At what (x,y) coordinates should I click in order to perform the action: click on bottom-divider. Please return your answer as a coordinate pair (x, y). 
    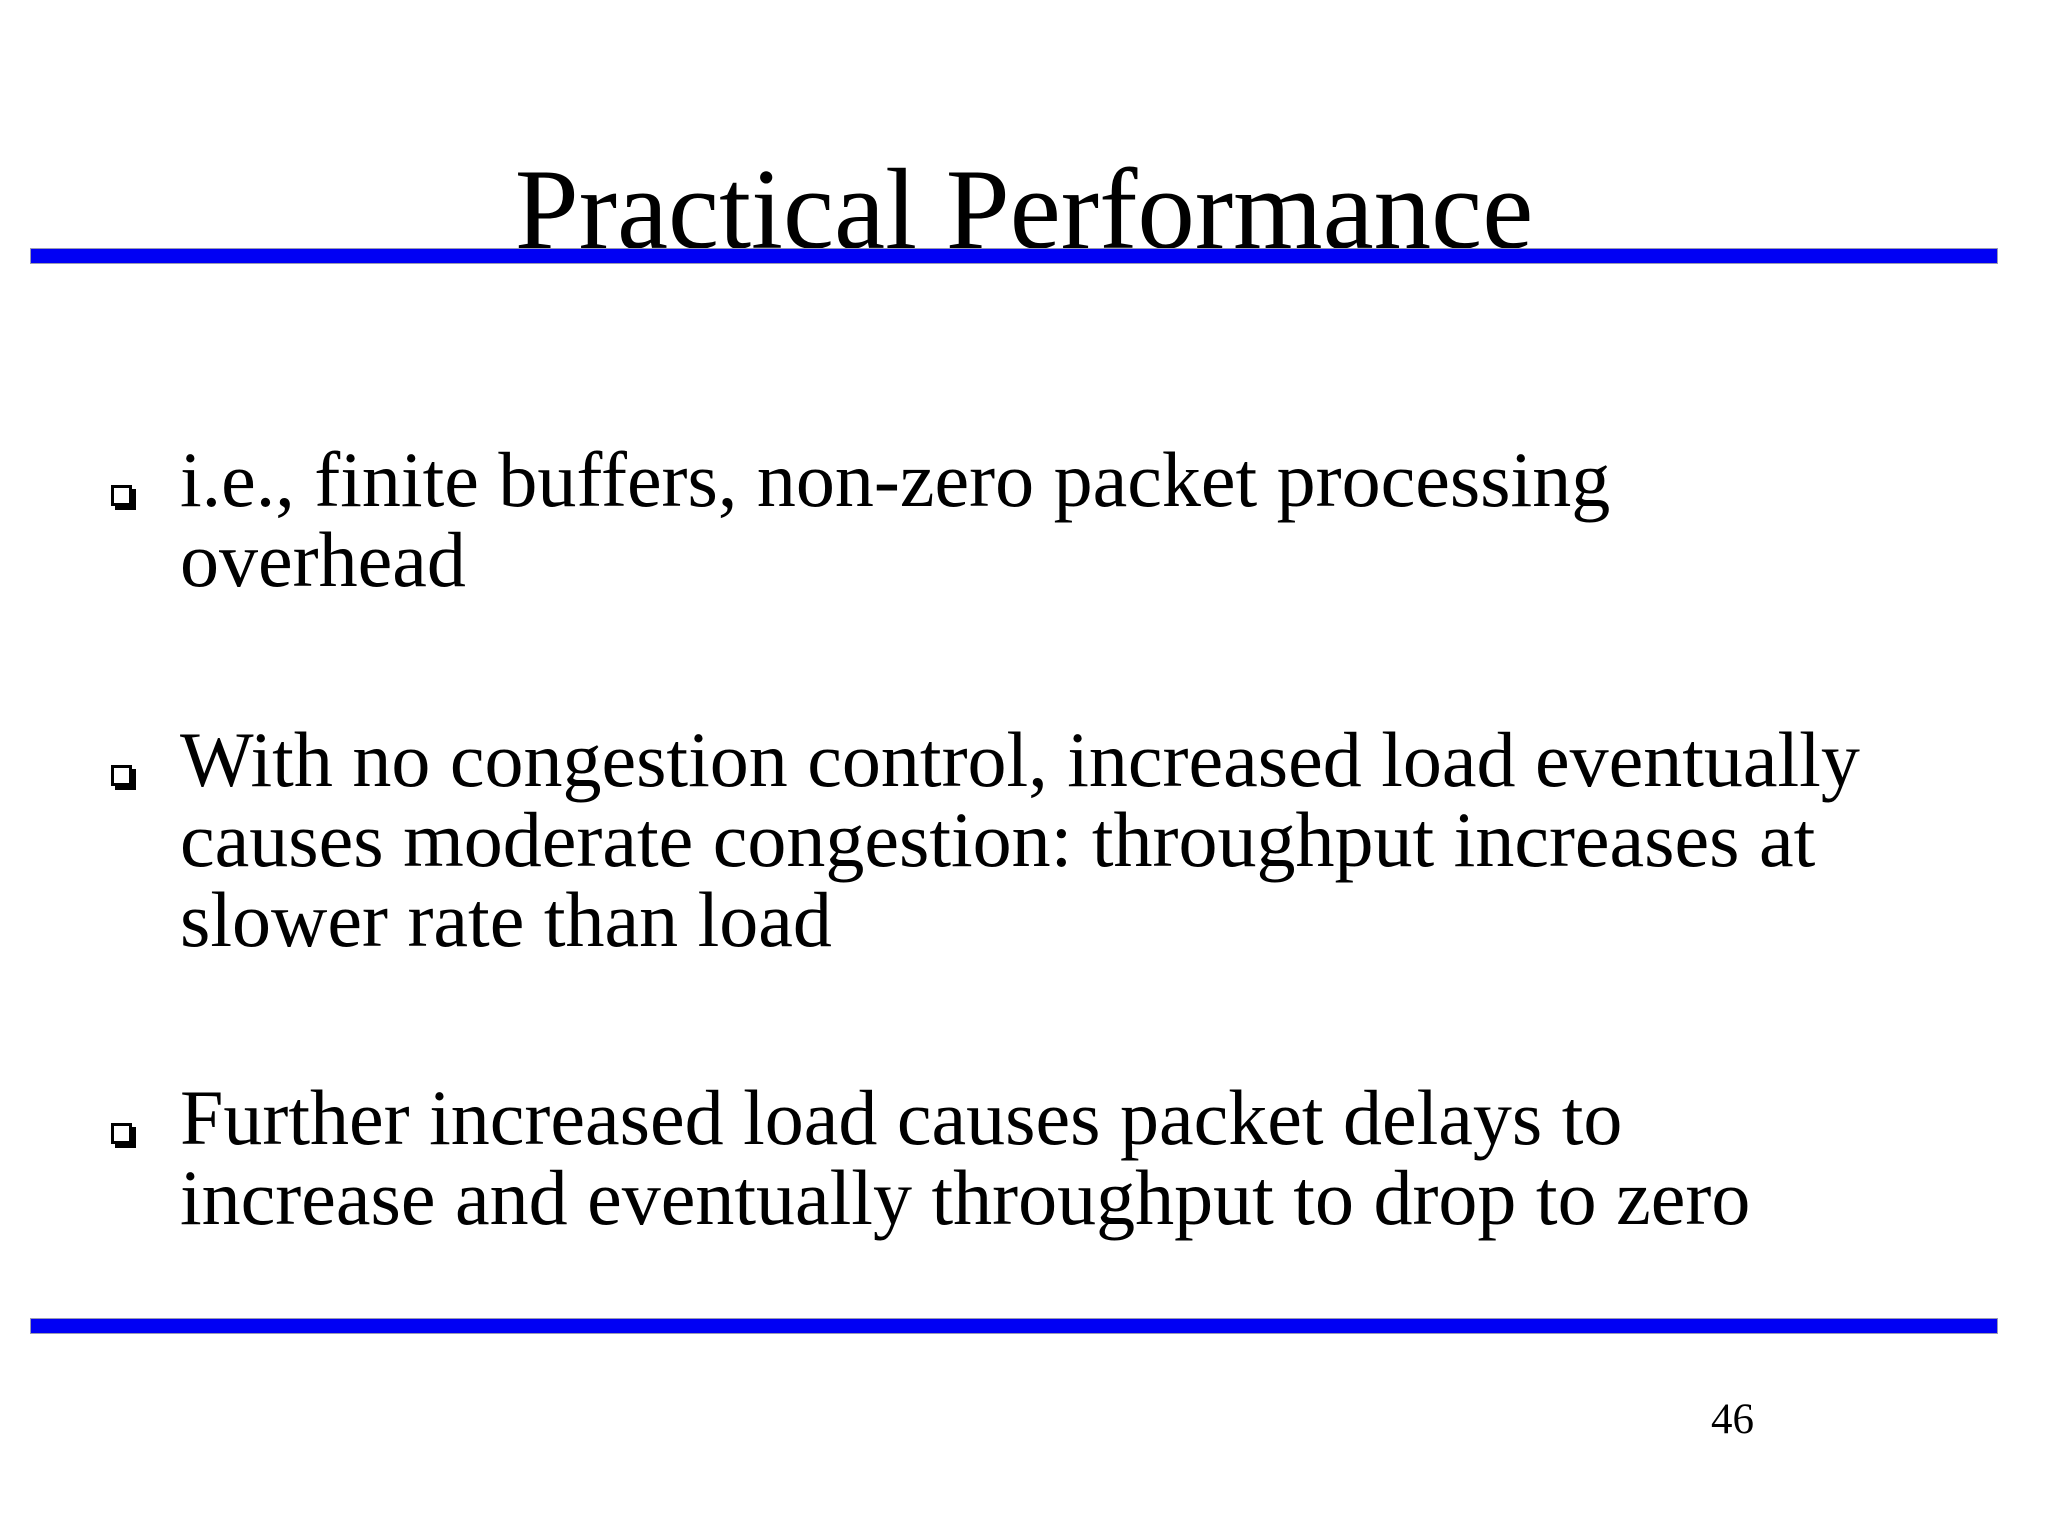
    Looking at the image, I should click on (1014, 1326).